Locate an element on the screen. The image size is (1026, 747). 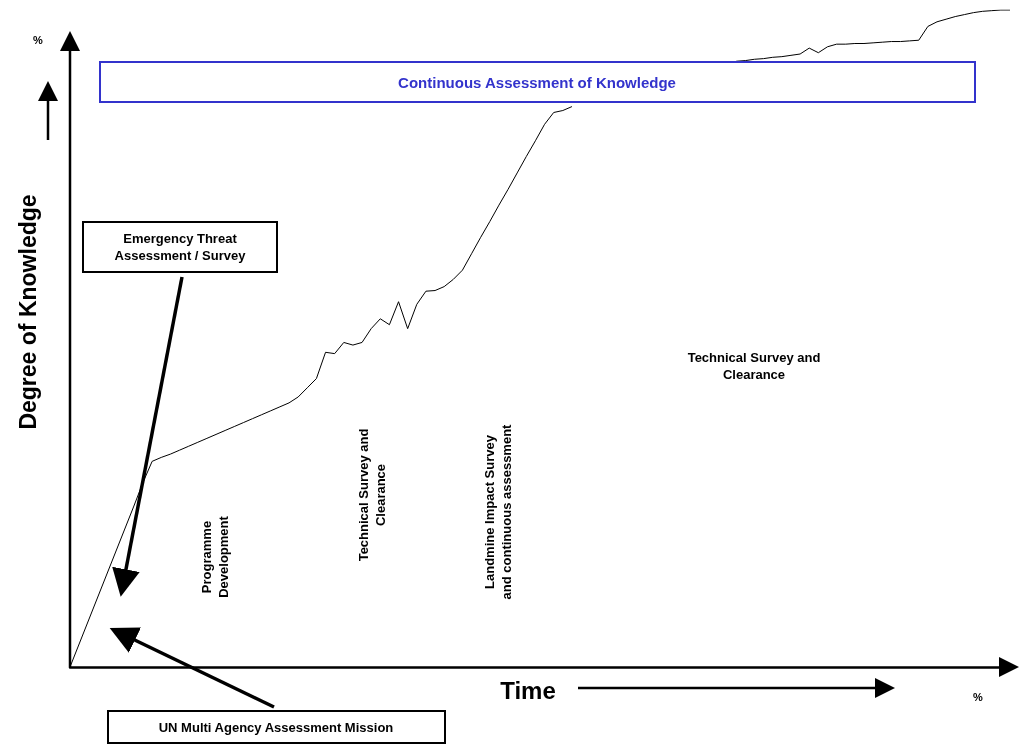
annotation: Emergency Threat Assessment / Survey is located at coordinates (180, 247).